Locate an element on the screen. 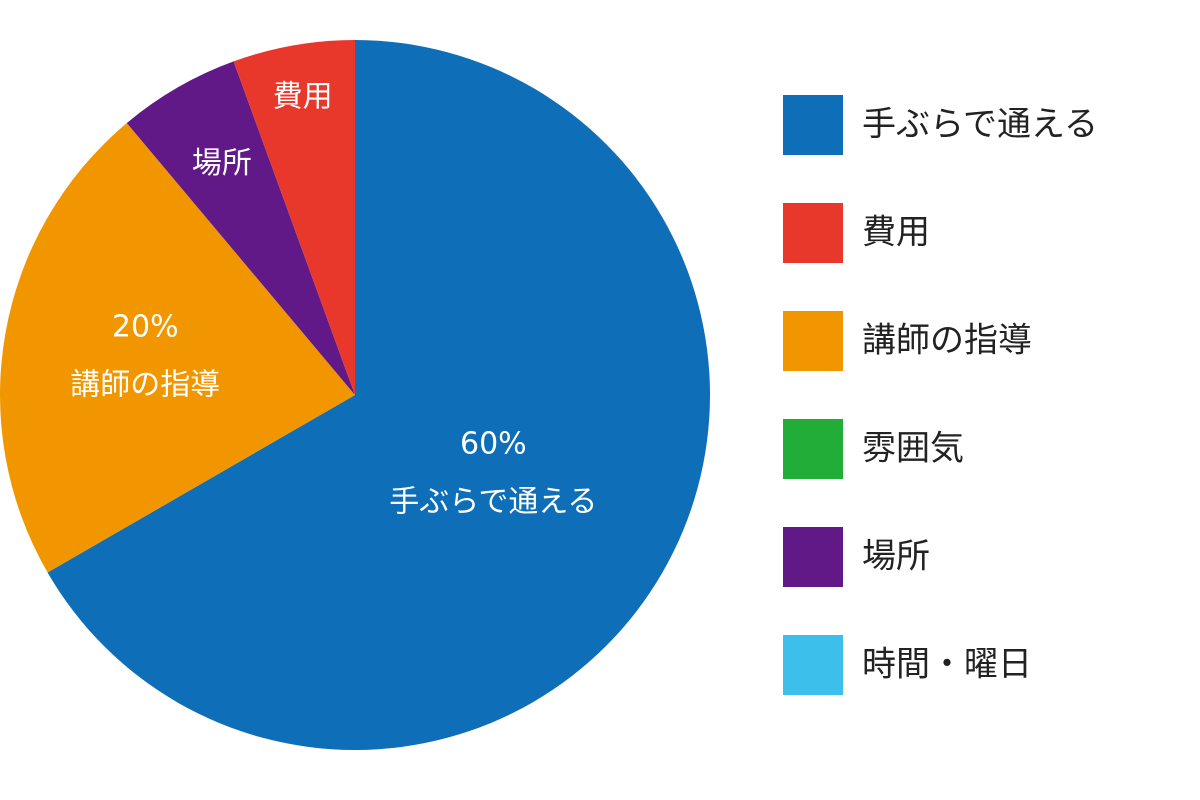  slice-name-label: 手ぶらで通える is located at coordinates (493, 501).